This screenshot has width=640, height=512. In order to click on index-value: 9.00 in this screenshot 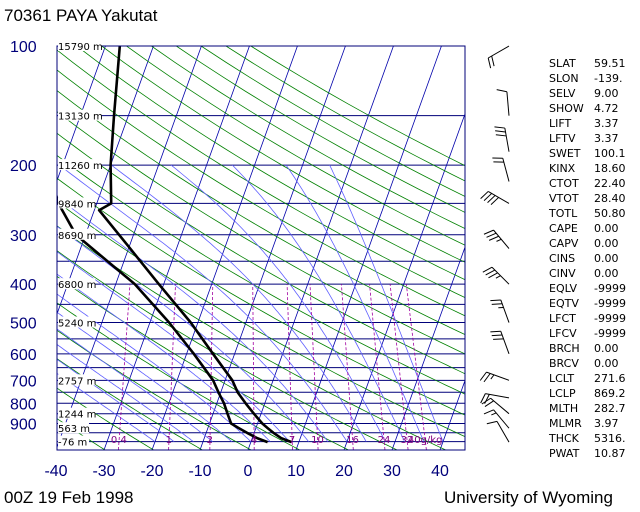, I will do `click(606, 93)`.